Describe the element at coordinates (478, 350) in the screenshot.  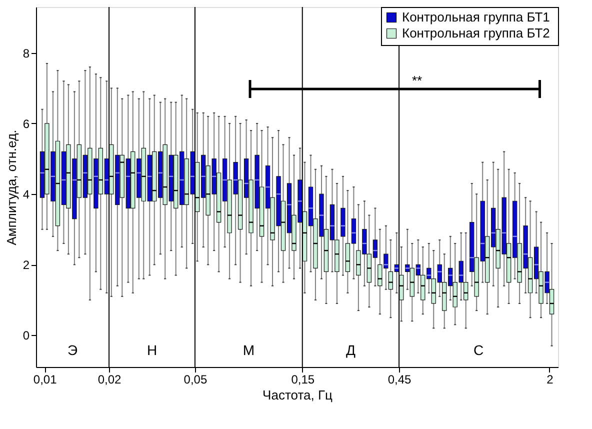
I see `annotation: С` at that location.